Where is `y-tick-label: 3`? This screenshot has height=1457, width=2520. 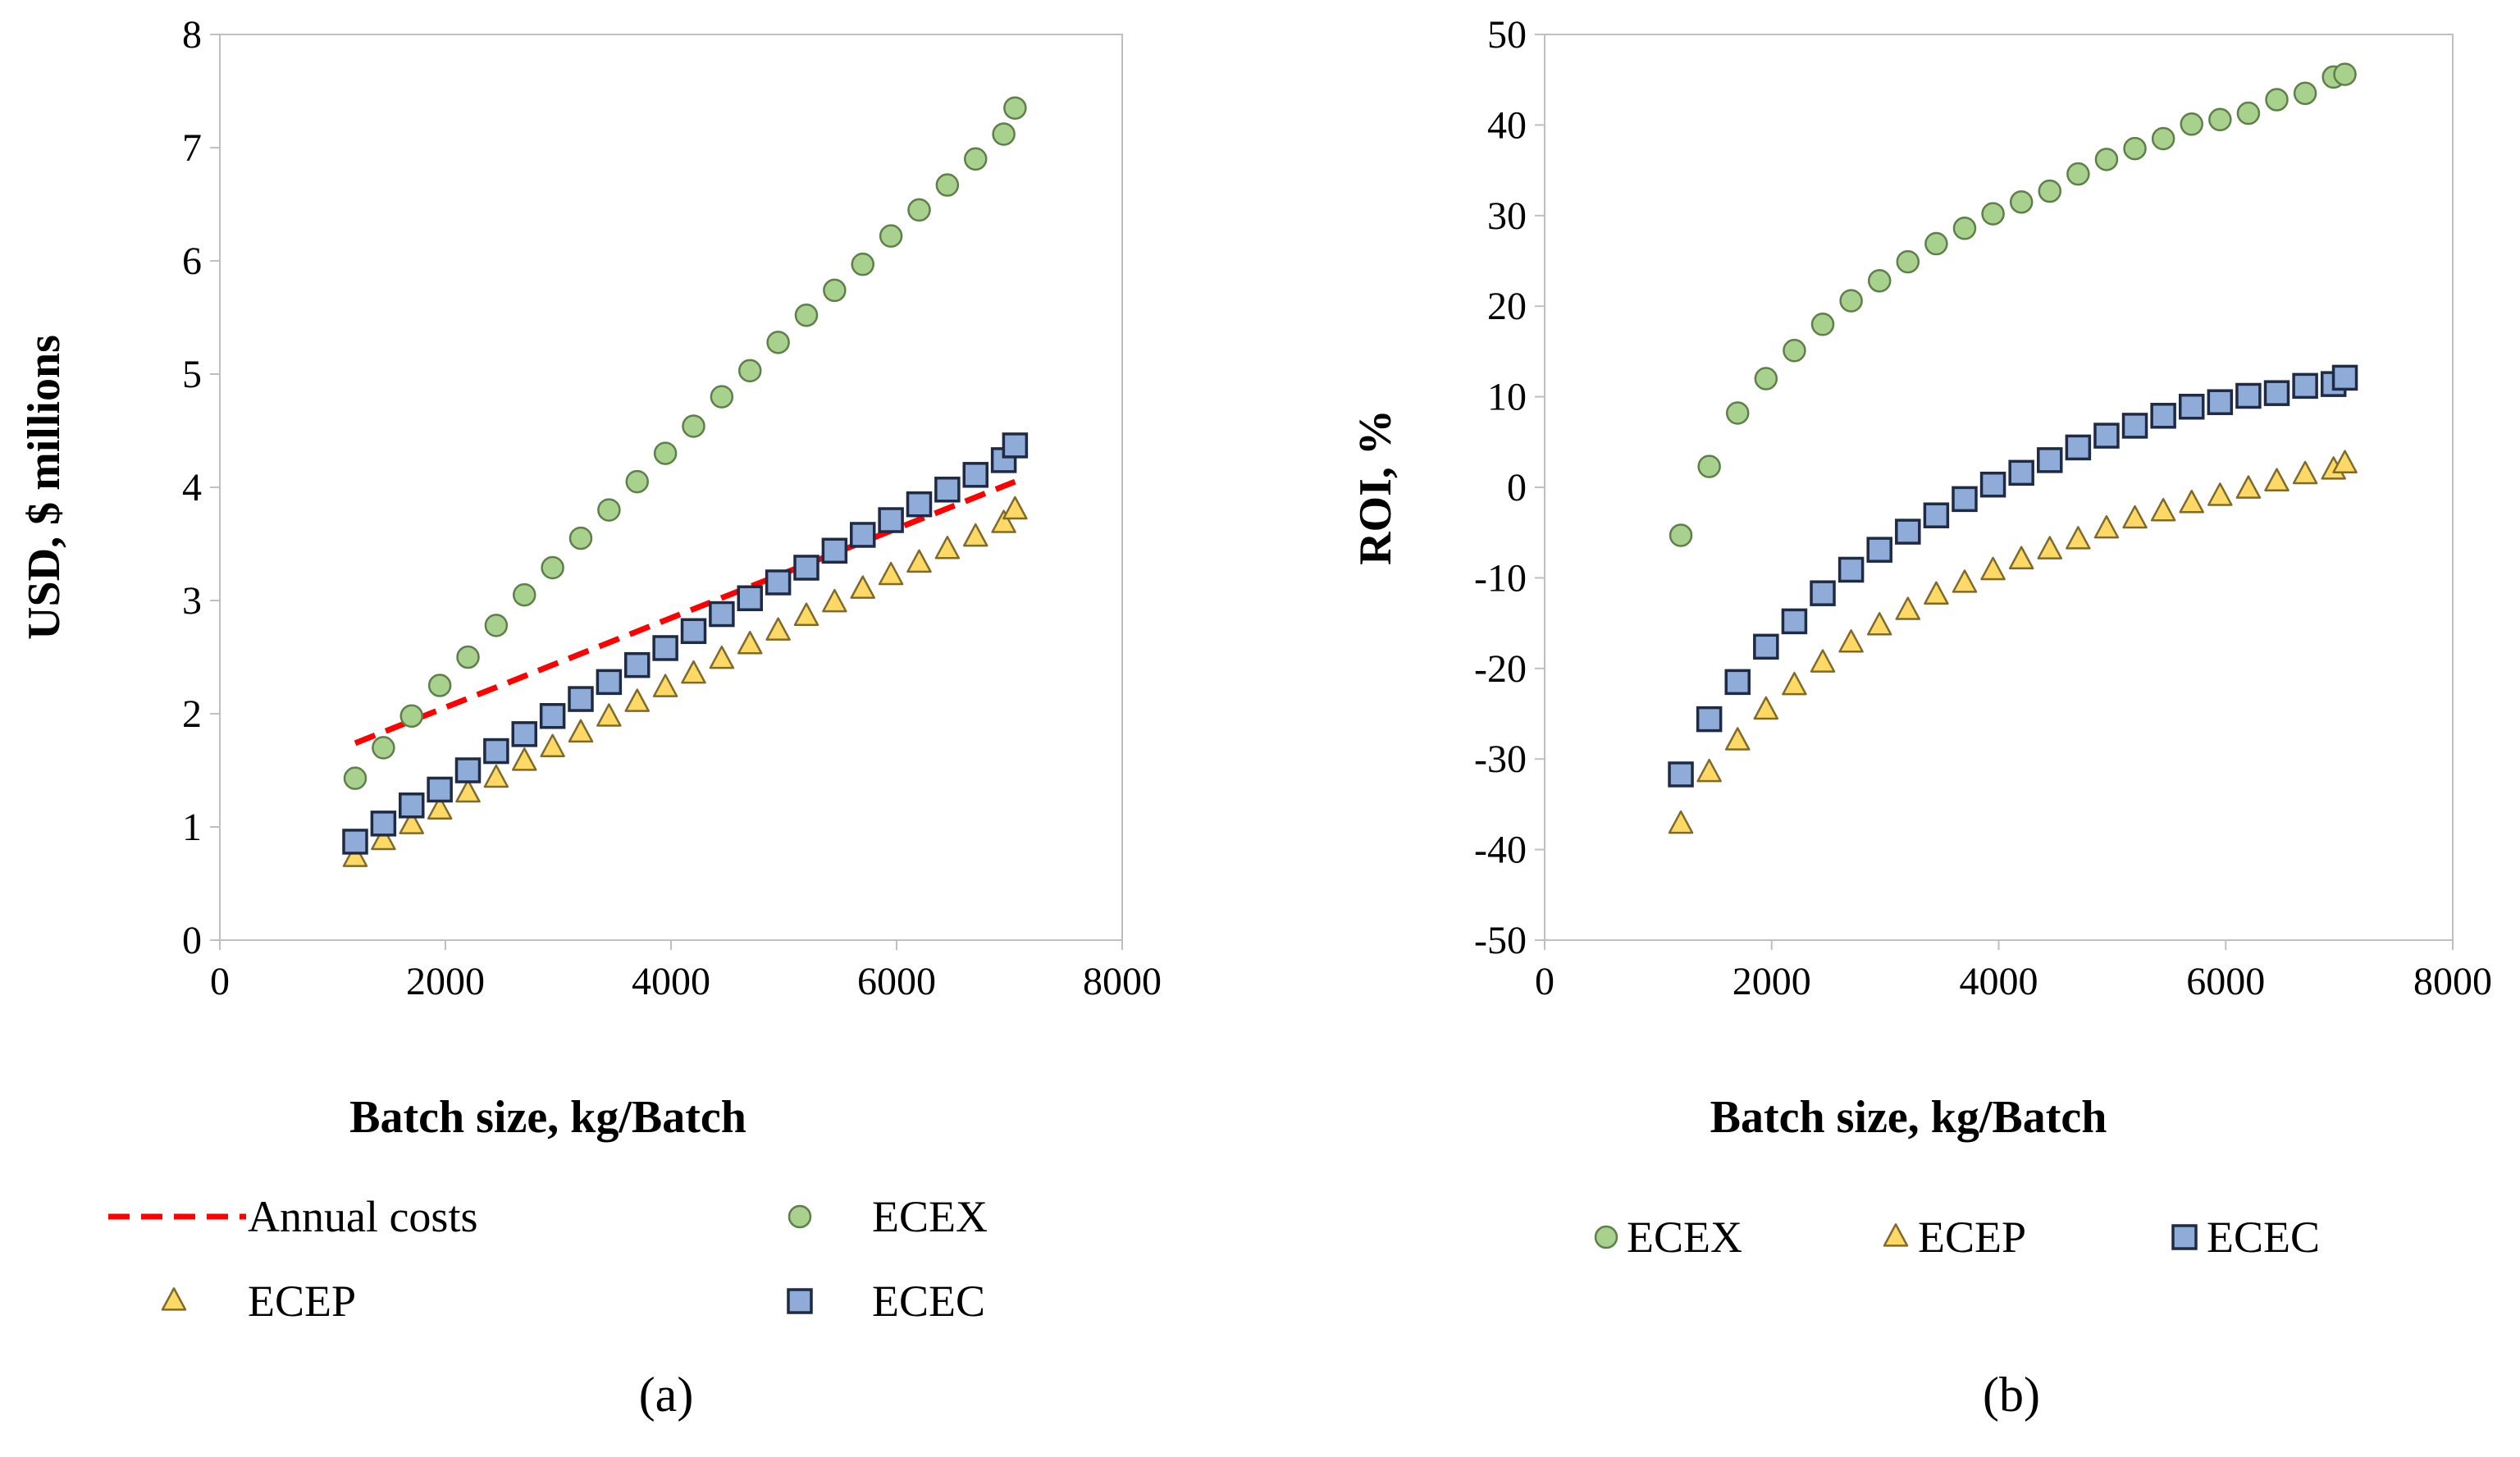
y-tick-label: 3 is located at coordinates (192, 601).